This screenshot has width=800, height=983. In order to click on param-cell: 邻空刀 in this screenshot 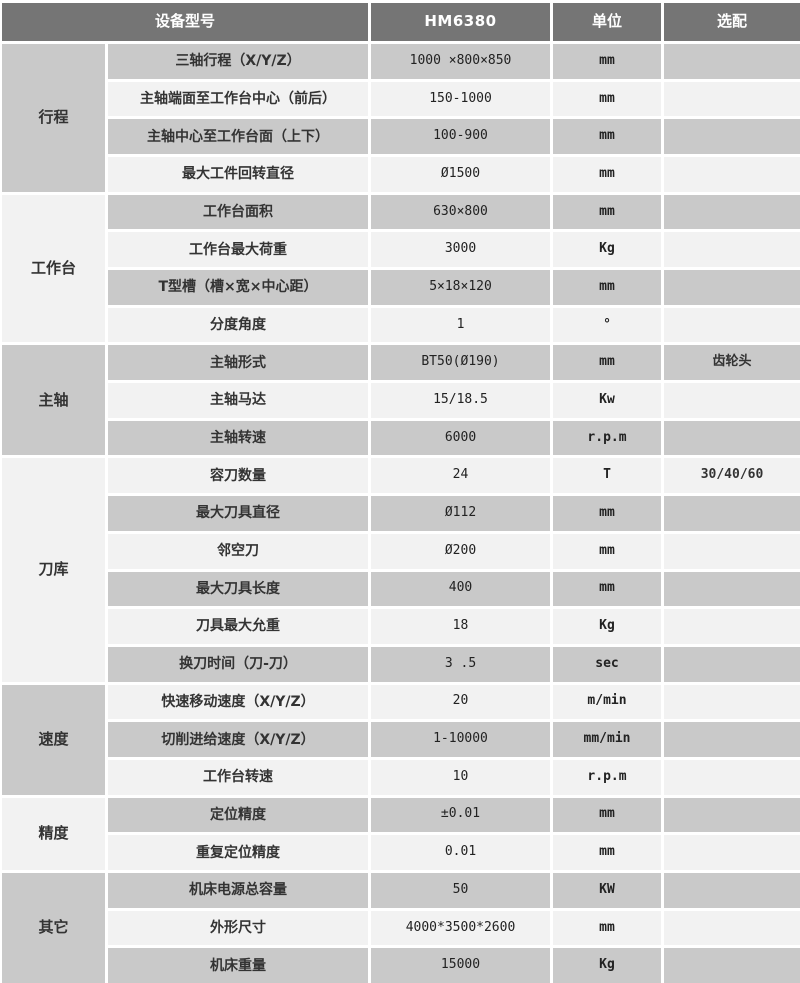, I will do `click(238, 551)`.